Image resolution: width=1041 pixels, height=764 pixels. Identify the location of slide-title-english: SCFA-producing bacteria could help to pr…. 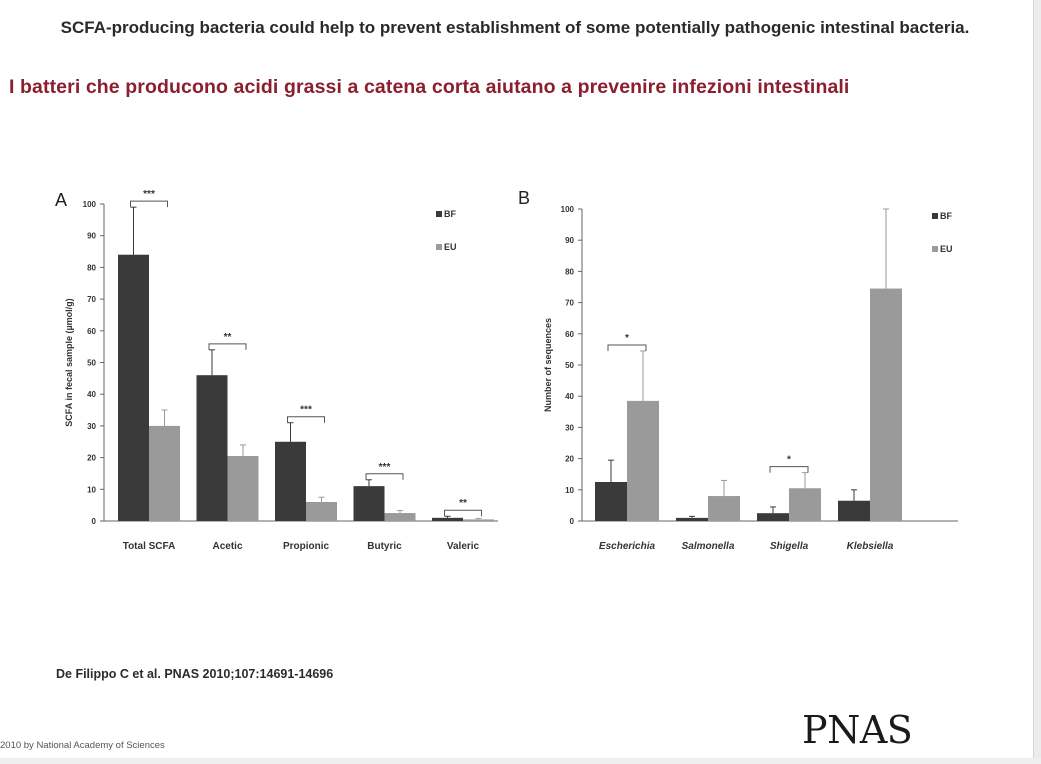
(515, 27).